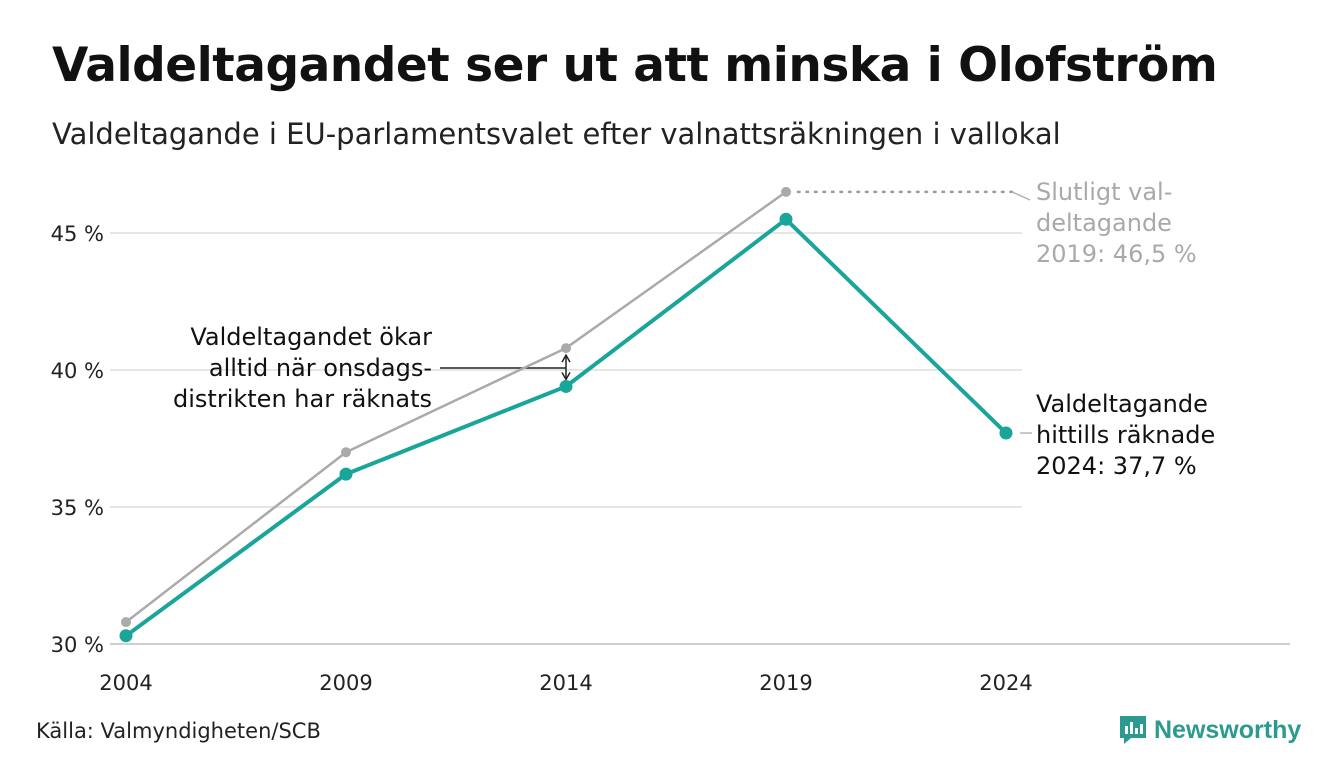 Image resolution: width=1340 pixels, height=780 pixels. I want to click on annotation-counted-2024-line: hittills räknade, so click(1125, 435).